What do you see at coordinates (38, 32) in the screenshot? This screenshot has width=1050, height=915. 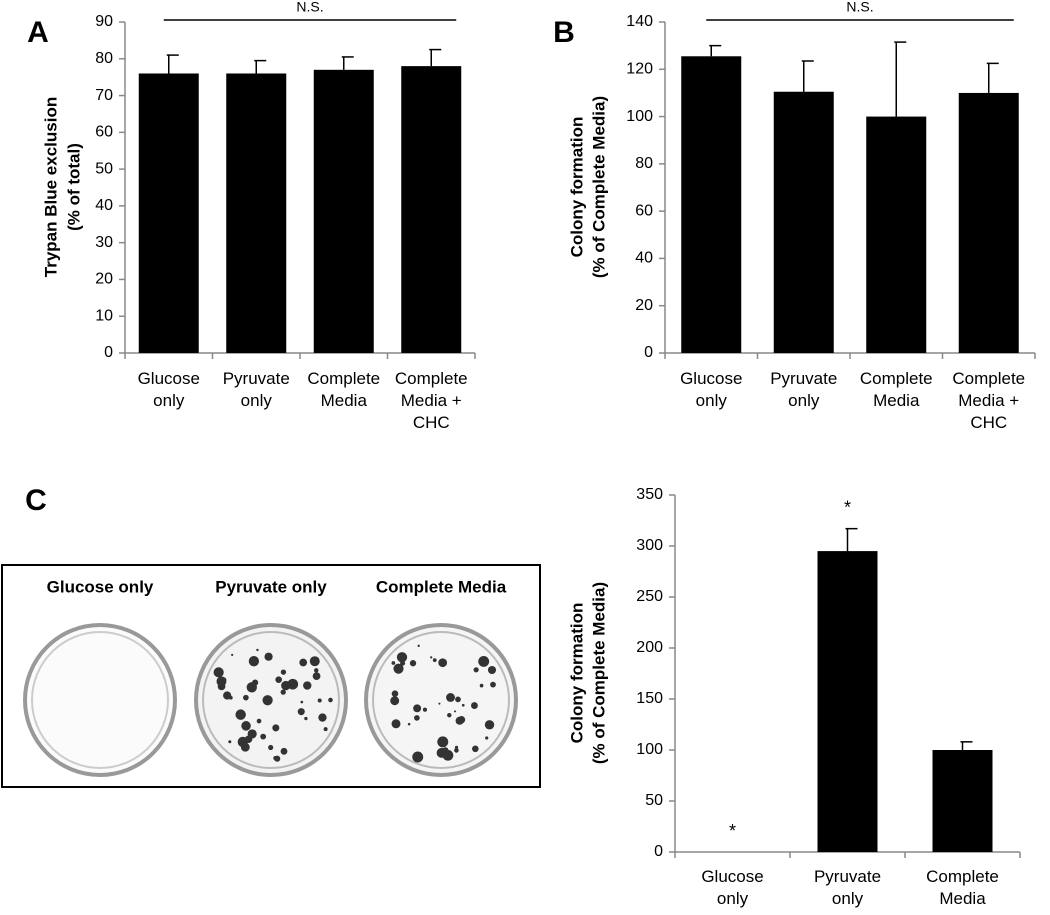 I see `panel-label: A` at bounding box center [38, 32].